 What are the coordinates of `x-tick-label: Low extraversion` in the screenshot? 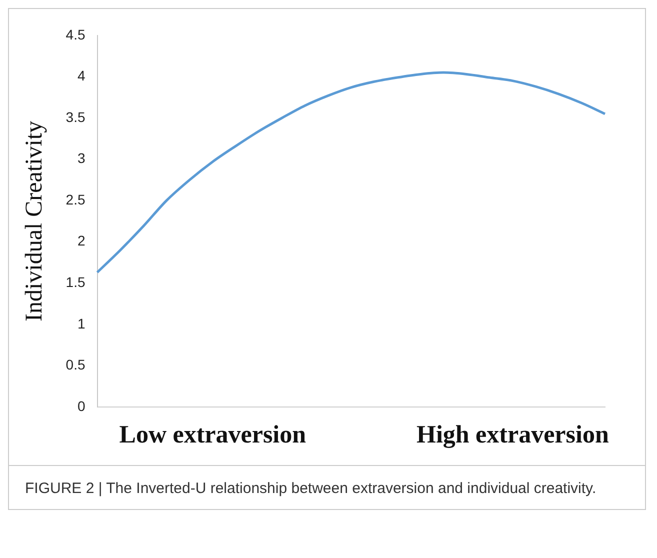 It's located at (212, 434).